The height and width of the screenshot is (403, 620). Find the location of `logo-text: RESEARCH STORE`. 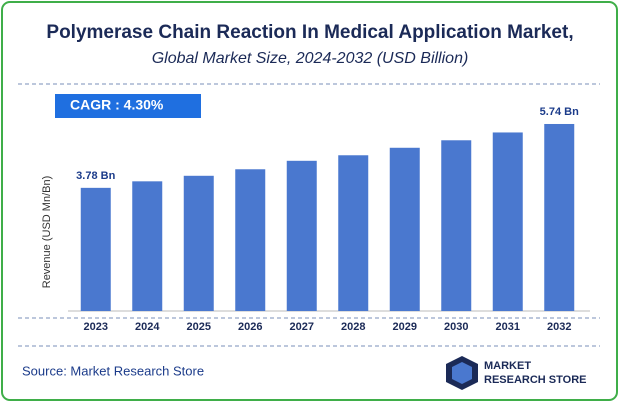

logo-text: RESEARCH STORE is located at coordinates (535, 380).